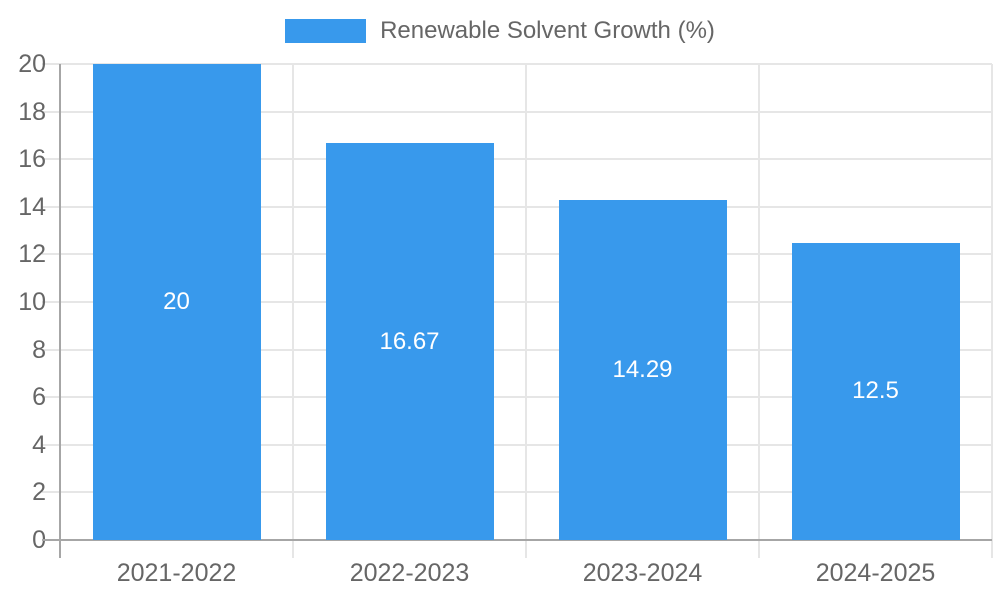  What do you see at coordinates (409, 573) in the screenshot?
I see `x-tick-label: 2022-2023` at bounding box center [409, 573].